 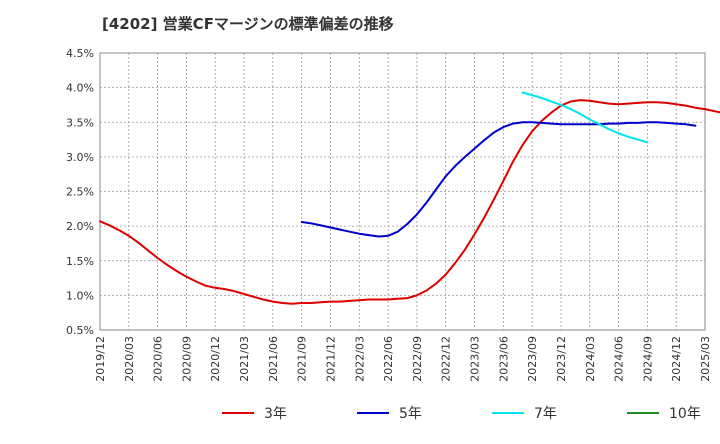 I want to click on x-tick-label: 2022/09, so click(x=417, y=359).